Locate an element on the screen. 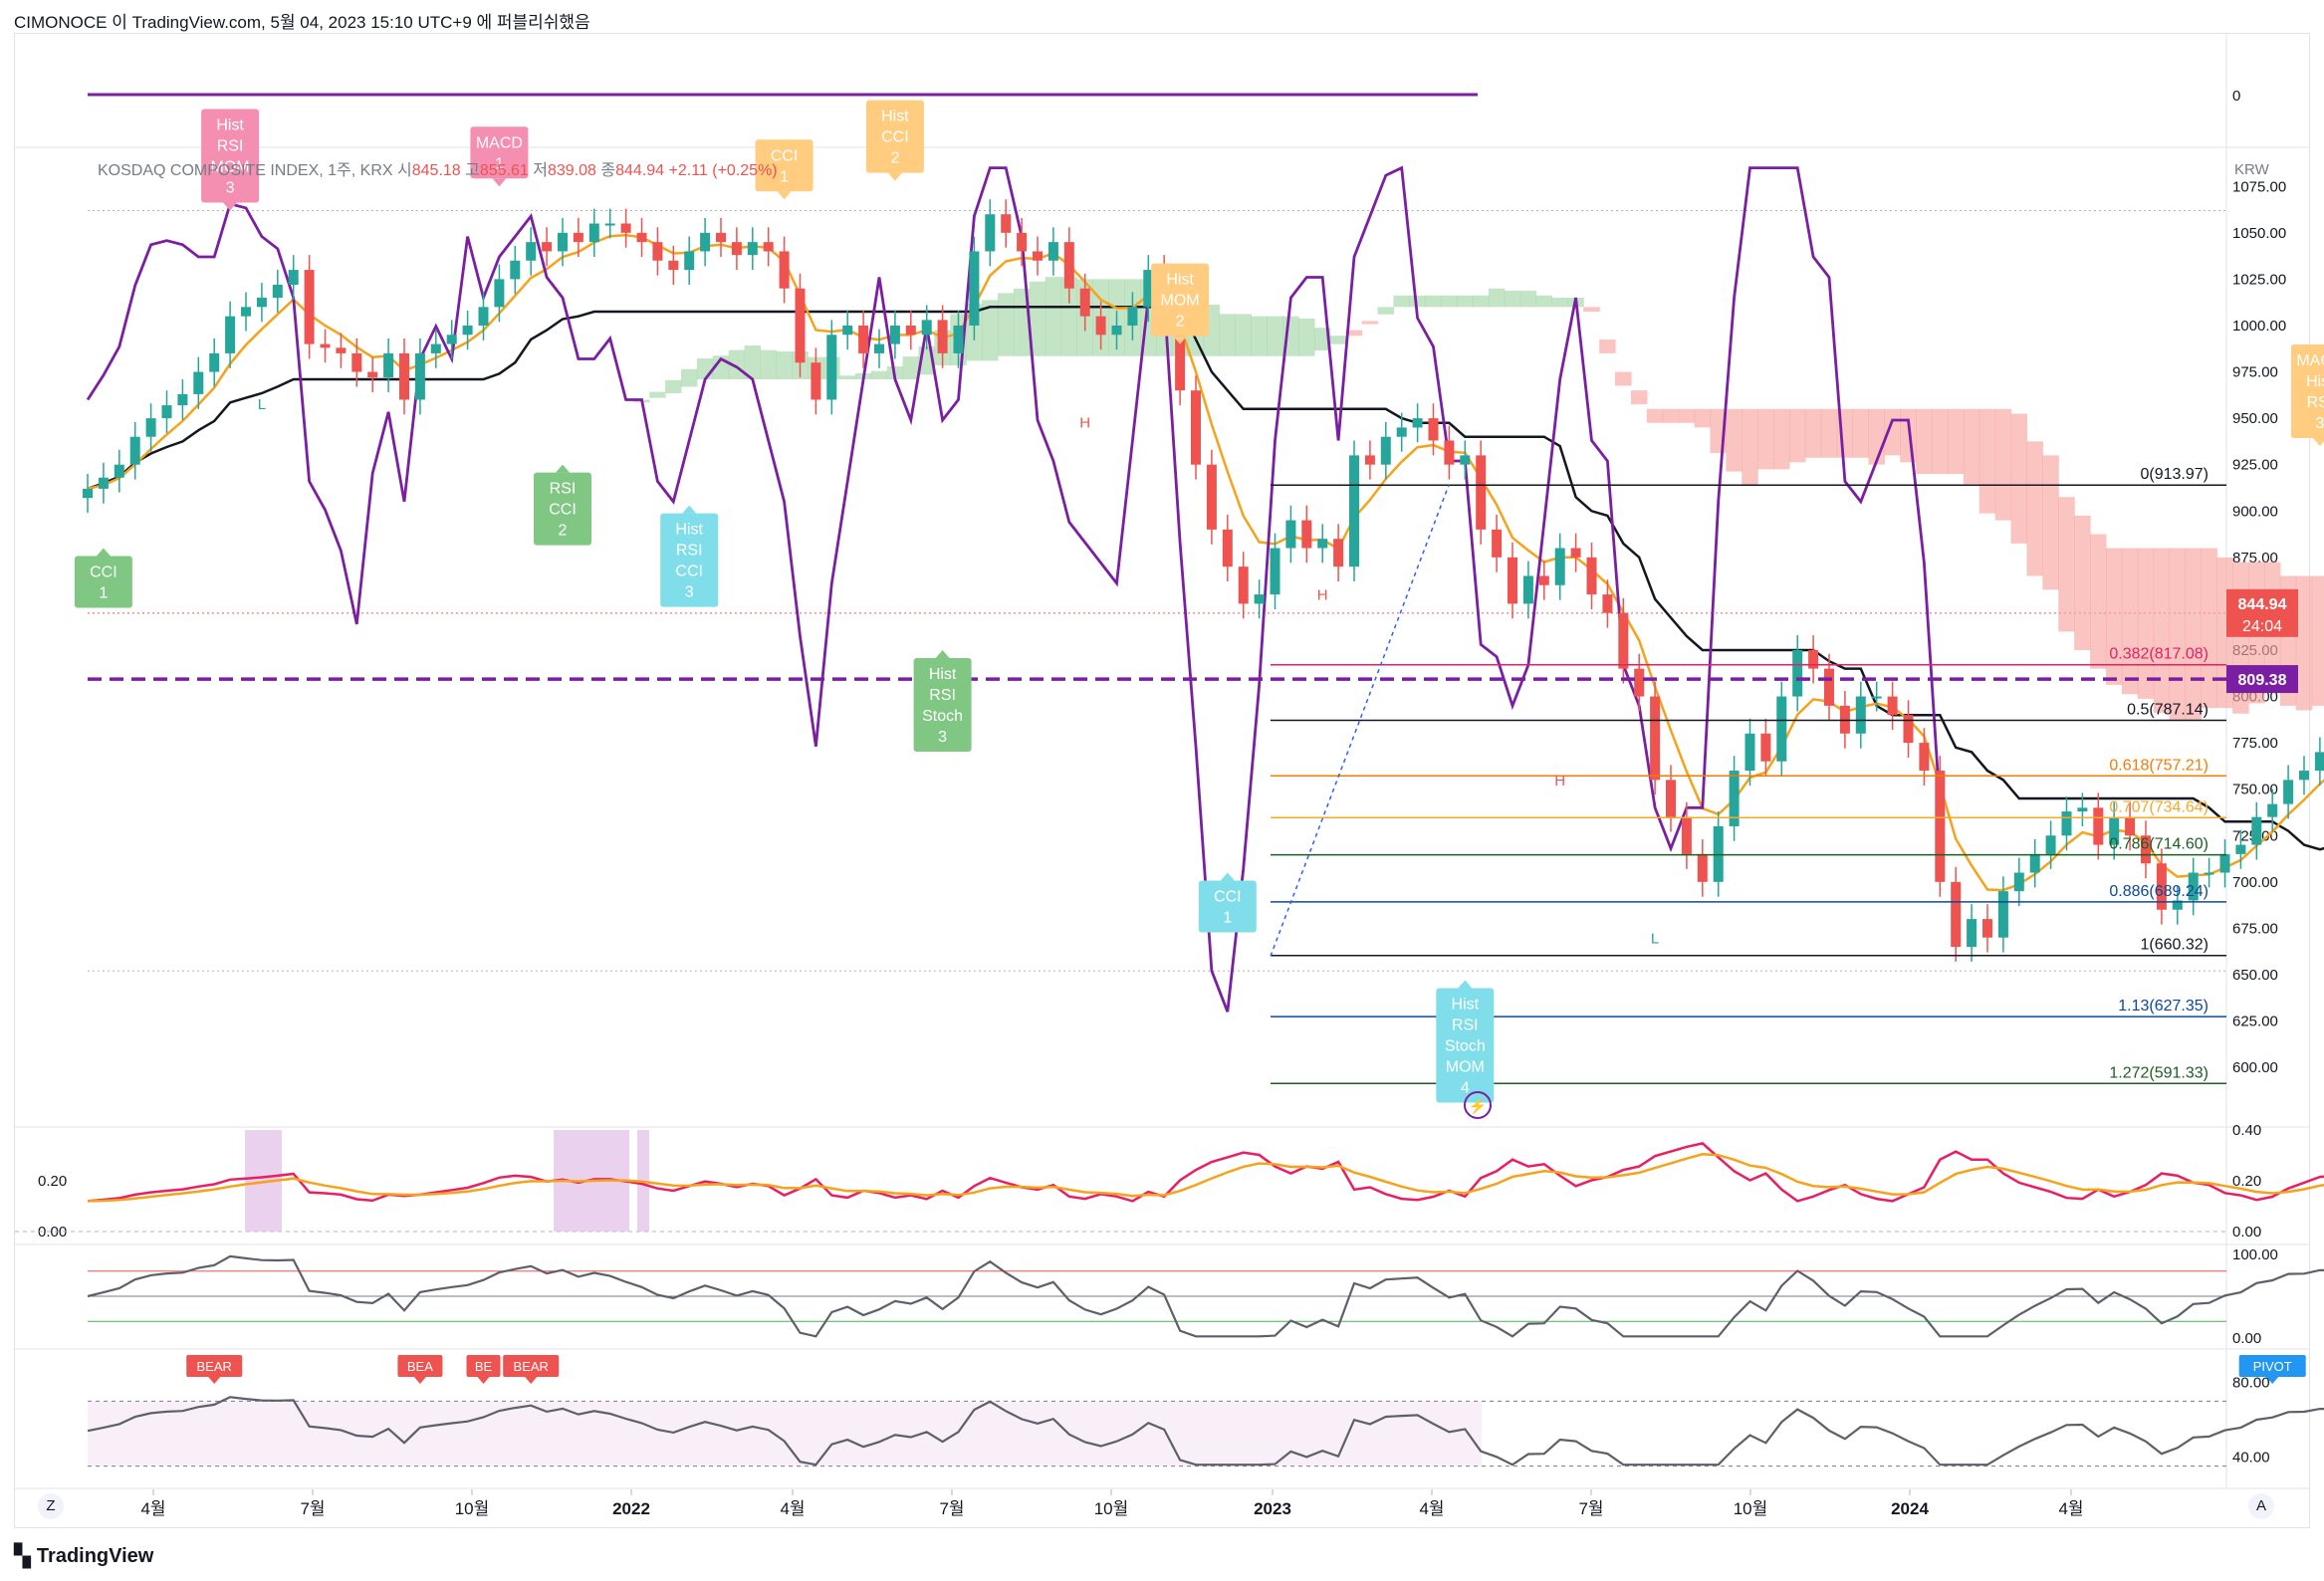 This screenshot has width=2324, height=1581. signal-label-text: 2 is located at coordinates (563, 531).